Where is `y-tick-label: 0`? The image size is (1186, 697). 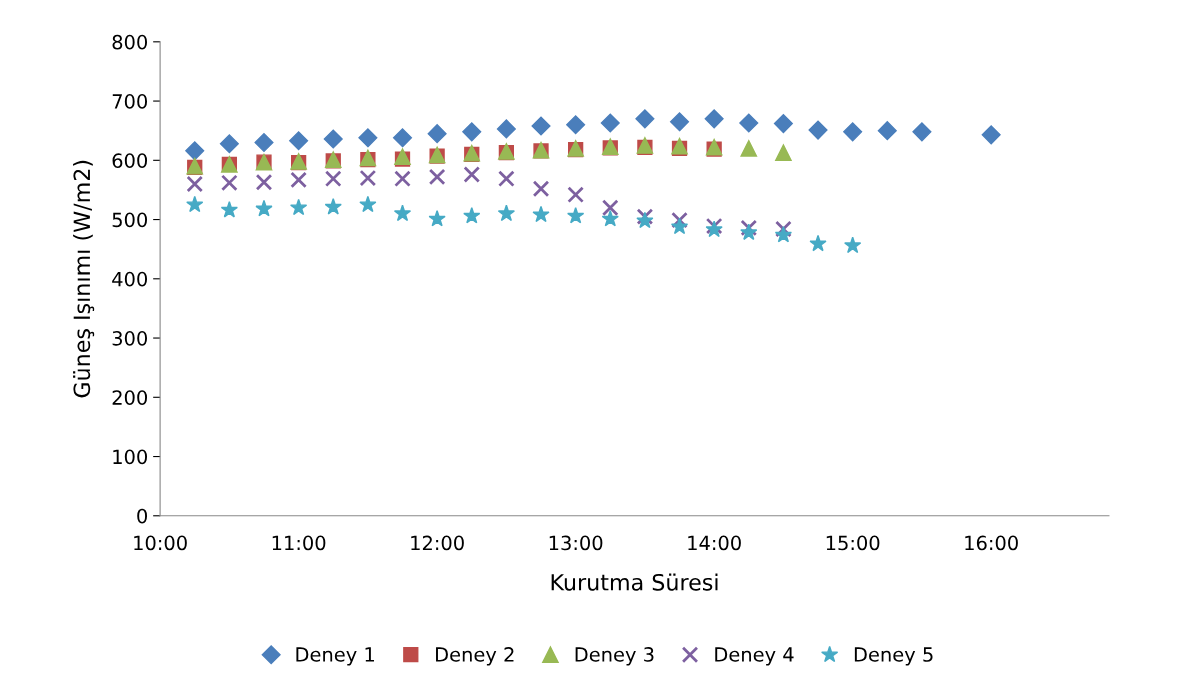 y-tick-label: 0 is located at coordinates (142, 516).